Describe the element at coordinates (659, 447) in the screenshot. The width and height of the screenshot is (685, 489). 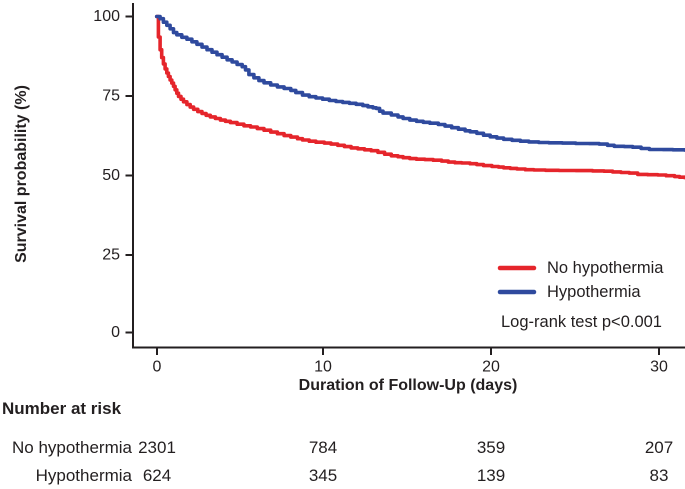
I see `risk-value: 207` at that location.